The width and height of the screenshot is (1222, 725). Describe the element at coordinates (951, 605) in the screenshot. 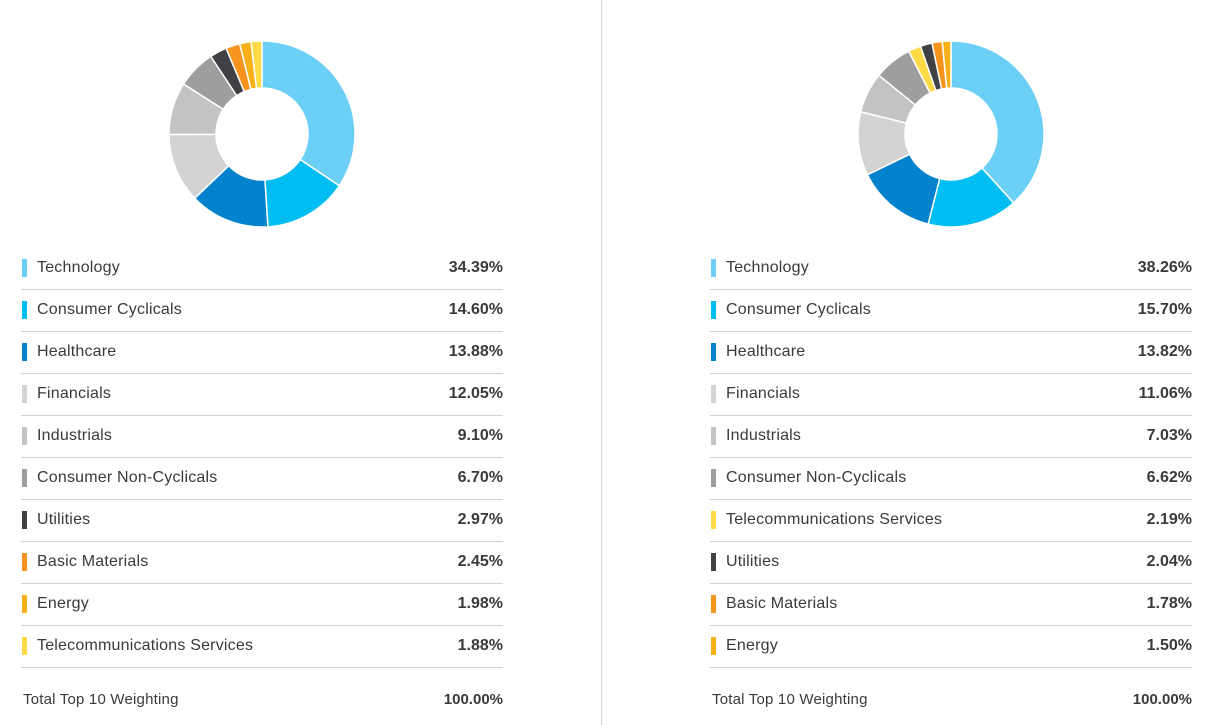

I see `sector-row-basic-materials: Basic Materials 1.78%` at that location.